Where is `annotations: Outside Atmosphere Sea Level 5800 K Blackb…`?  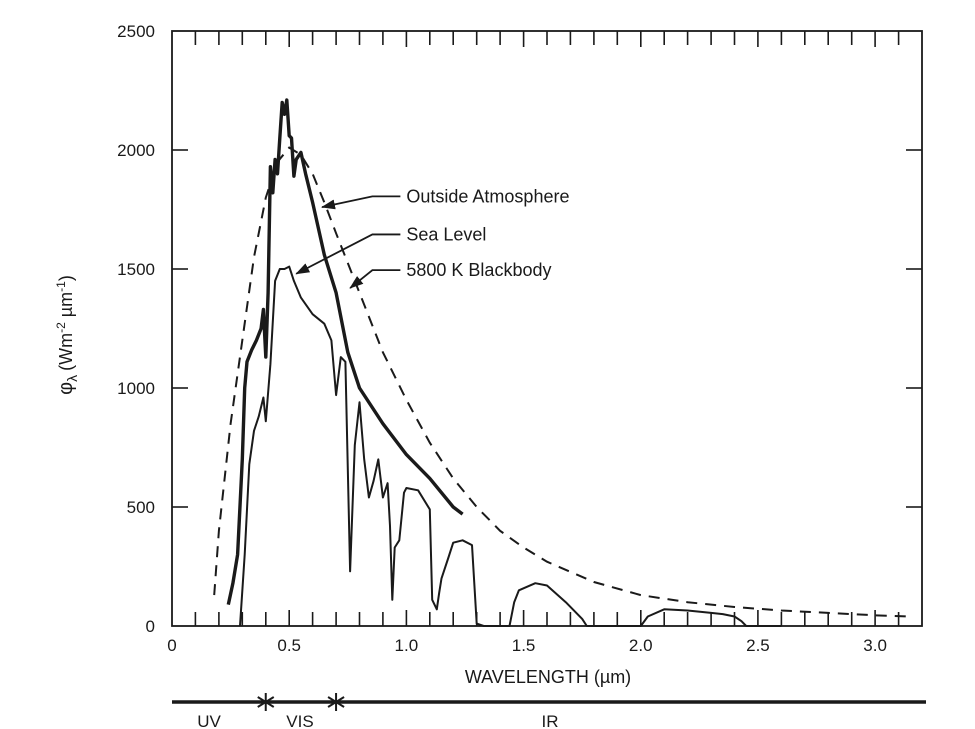
annotations: Outside Atmosphere Sea Level 5800 K Blackb… is located at coordinates (432, 237).